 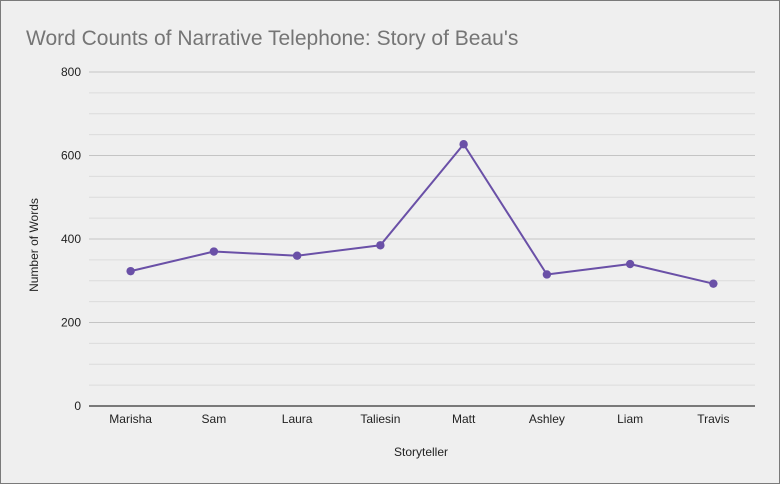 What do you see at coordinates (547, 419) in the screenshot?
I see `x-tick-label: Ashley` at bounding box center [547, 419].